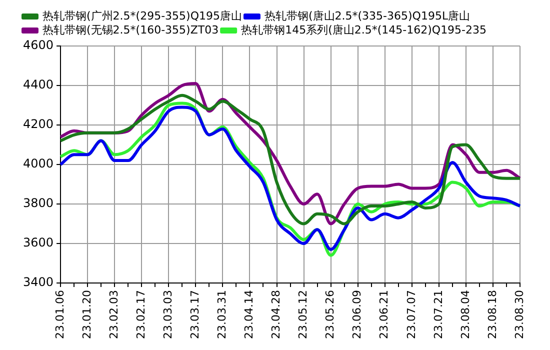  Describe the element at coordinates (113, 314) in the screenshot. I see `x-tick-label: 23.02.03` at that location.